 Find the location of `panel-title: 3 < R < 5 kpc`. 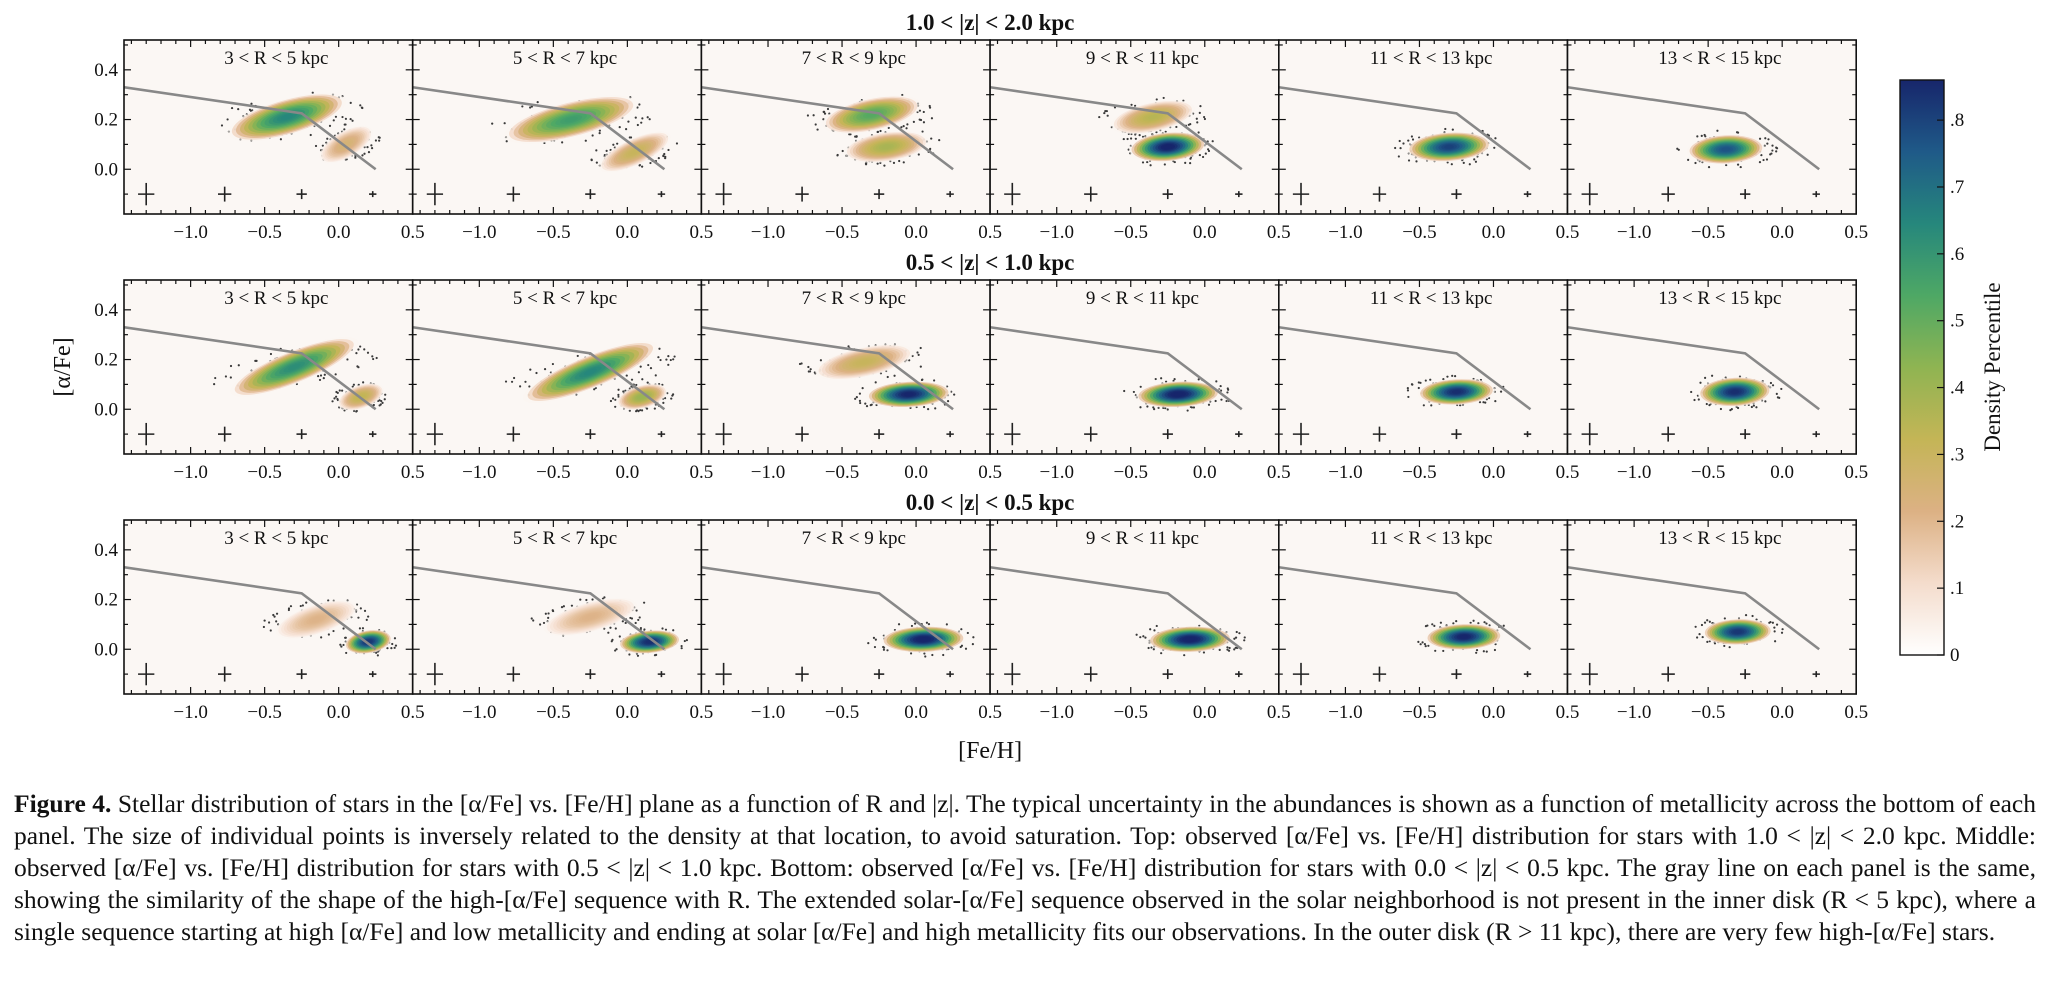

panel-title: 3 < R < 5 kpc is located at coordinates (276, 538).